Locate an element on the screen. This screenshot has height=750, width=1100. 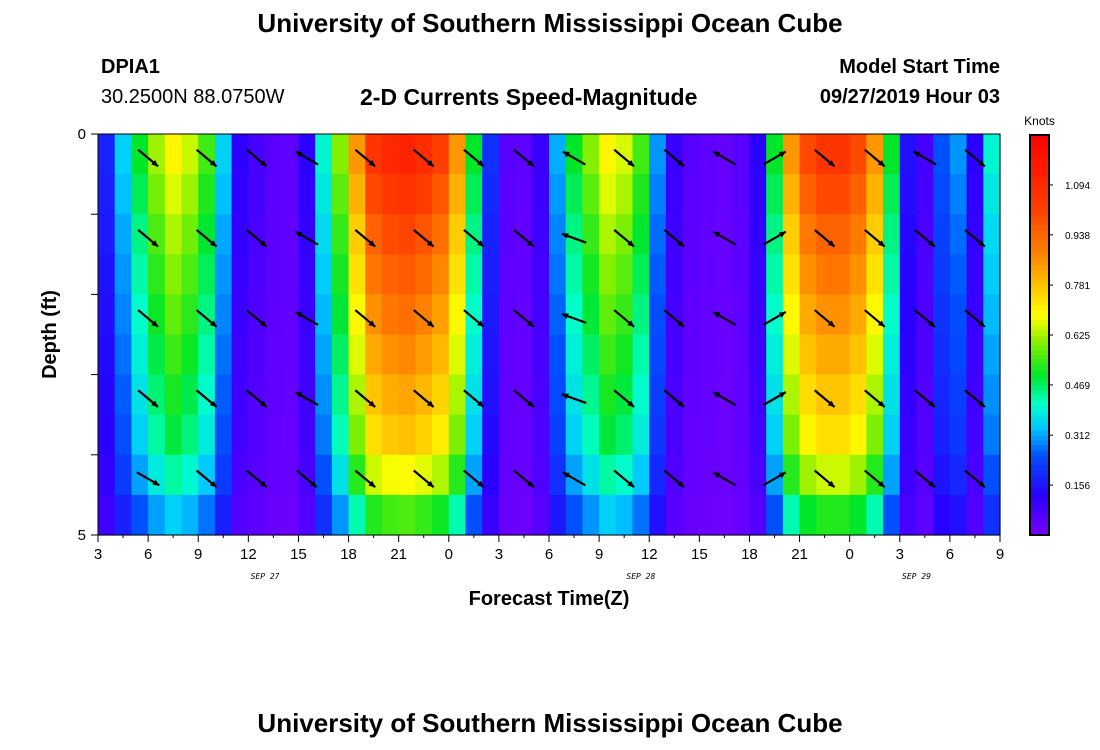
x-tick-label: 0 is located at coordinates (849, 554).